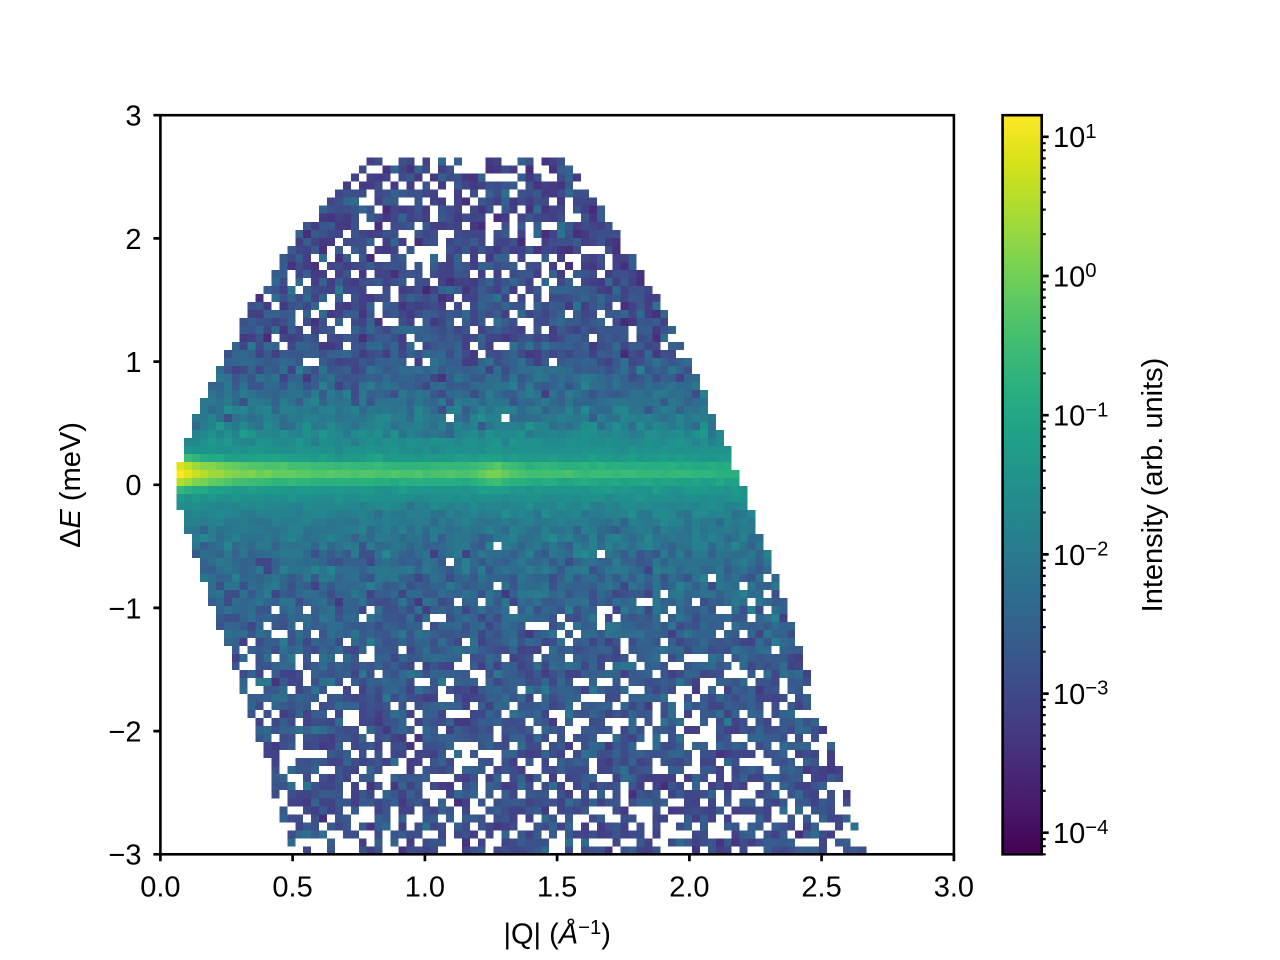 This screenshot has width=1280, height=960. What do you see at coordinates (160, 888) in the screenshot?
I see `svg-text: 0.0` at bounding box center [160, 888].